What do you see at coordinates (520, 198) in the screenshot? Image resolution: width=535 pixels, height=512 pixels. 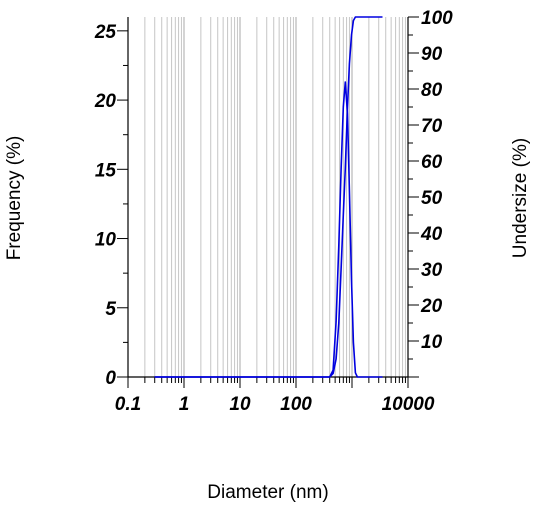 I see `y-axis-right-title: Undersize (%)` at bounding box center [520, 198].